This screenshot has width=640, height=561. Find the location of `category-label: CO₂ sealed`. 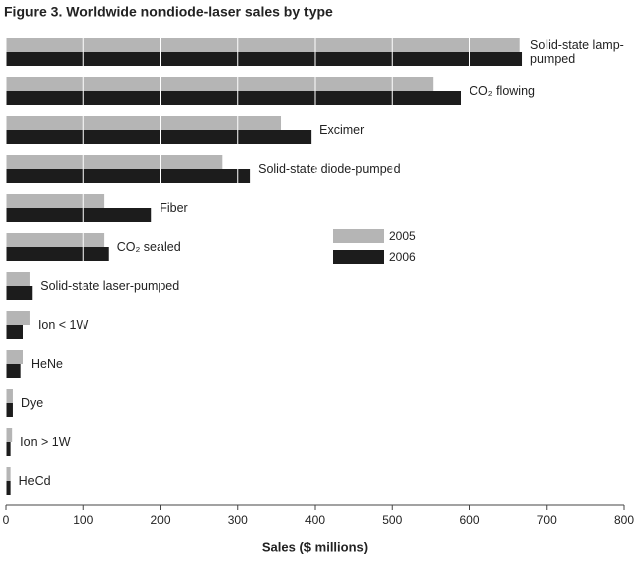

category-label: CO₂ sealed is located at coordinates (148, 247).